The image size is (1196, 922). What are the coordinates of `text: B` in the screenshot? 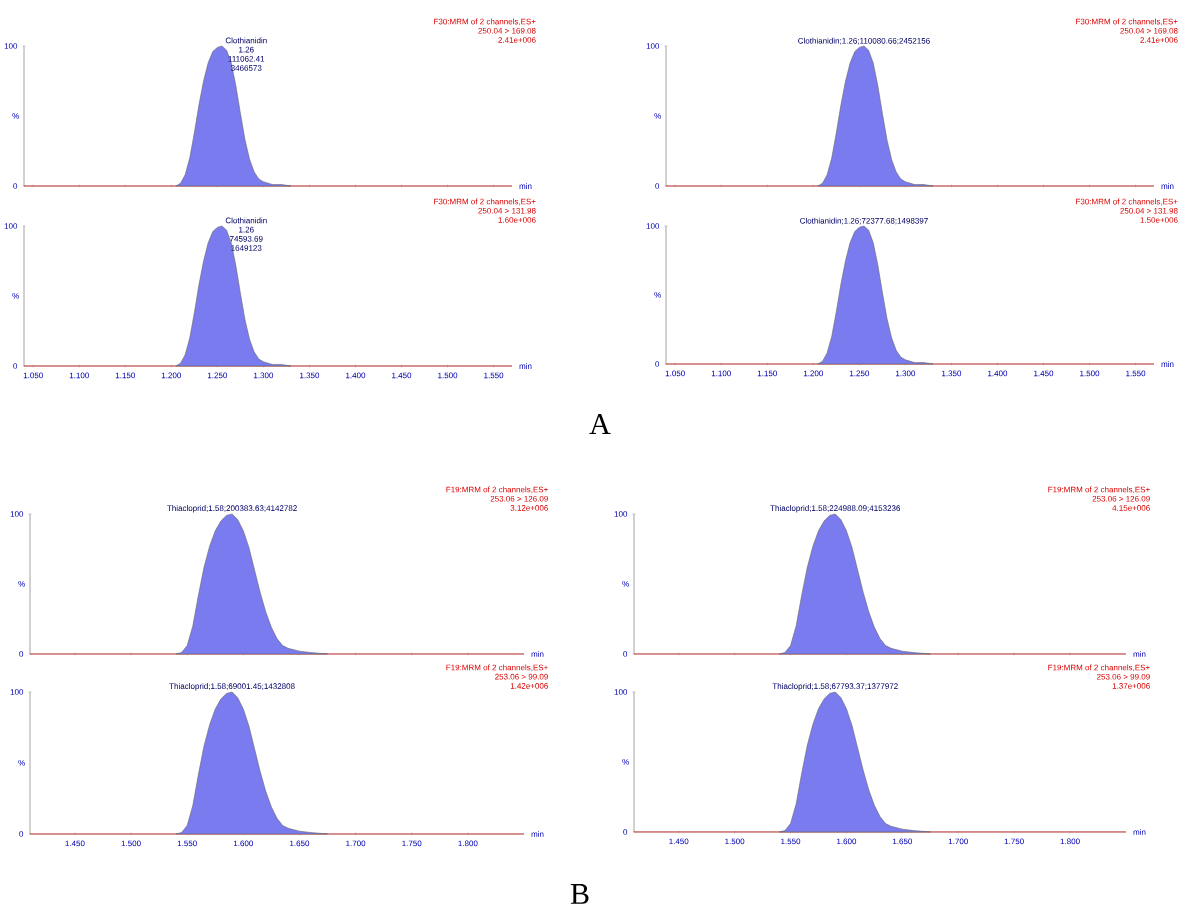 It's located at (579, 894).